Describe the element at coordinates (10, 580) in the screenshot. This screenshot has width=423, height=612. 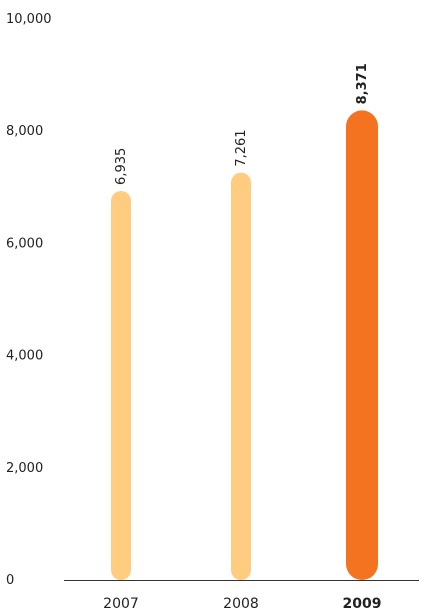
I see `y-tick-label: 0` at that location.